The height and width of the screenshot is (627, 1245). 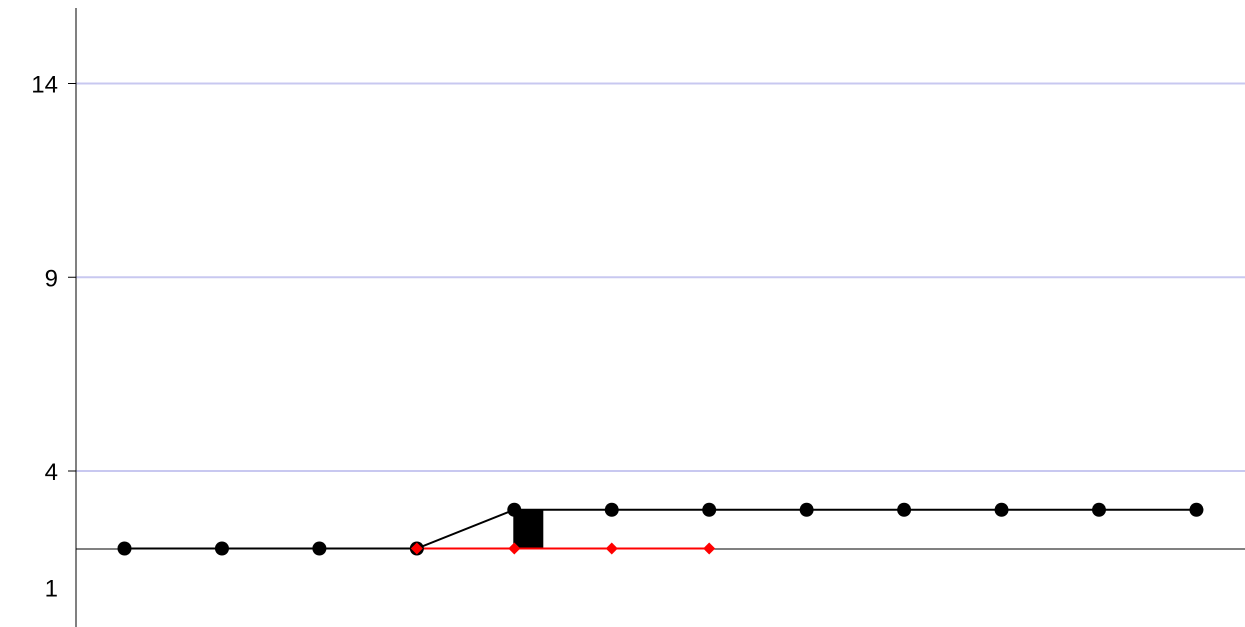 I want to click on y-tick-label: 1, so click(x=51, y=588).